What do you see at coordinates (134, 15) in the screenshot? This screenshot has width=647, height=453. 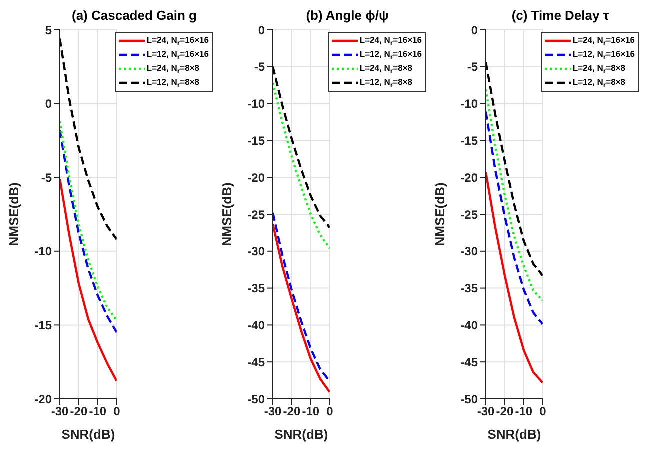 I see `chart-title: (a) Cascaded Gain g` at bounding box center [134, 15].